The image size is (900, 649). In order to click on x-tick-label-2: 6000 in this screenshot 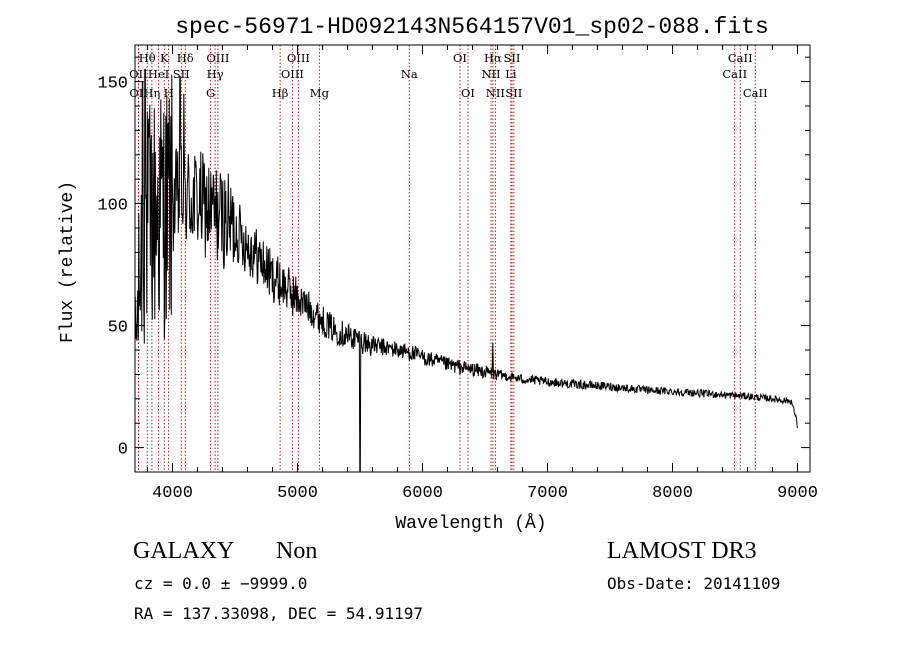, I will do `click(422, 493)`.